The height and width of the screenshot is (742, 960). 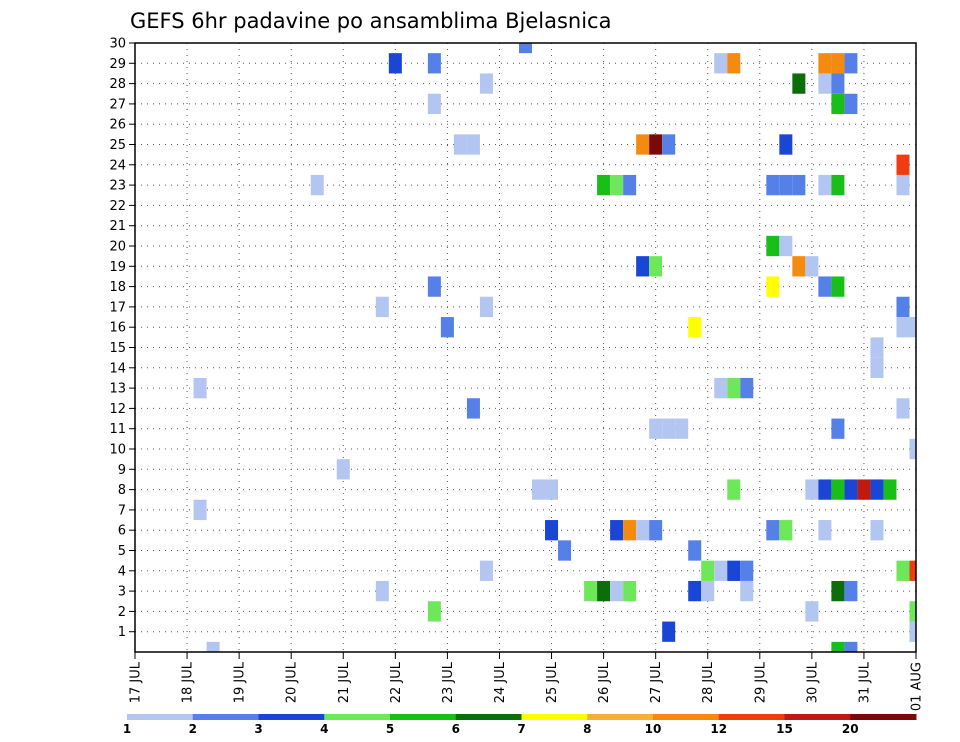 I want to click on y-tick-label: 8, so click(x=122, y=490).